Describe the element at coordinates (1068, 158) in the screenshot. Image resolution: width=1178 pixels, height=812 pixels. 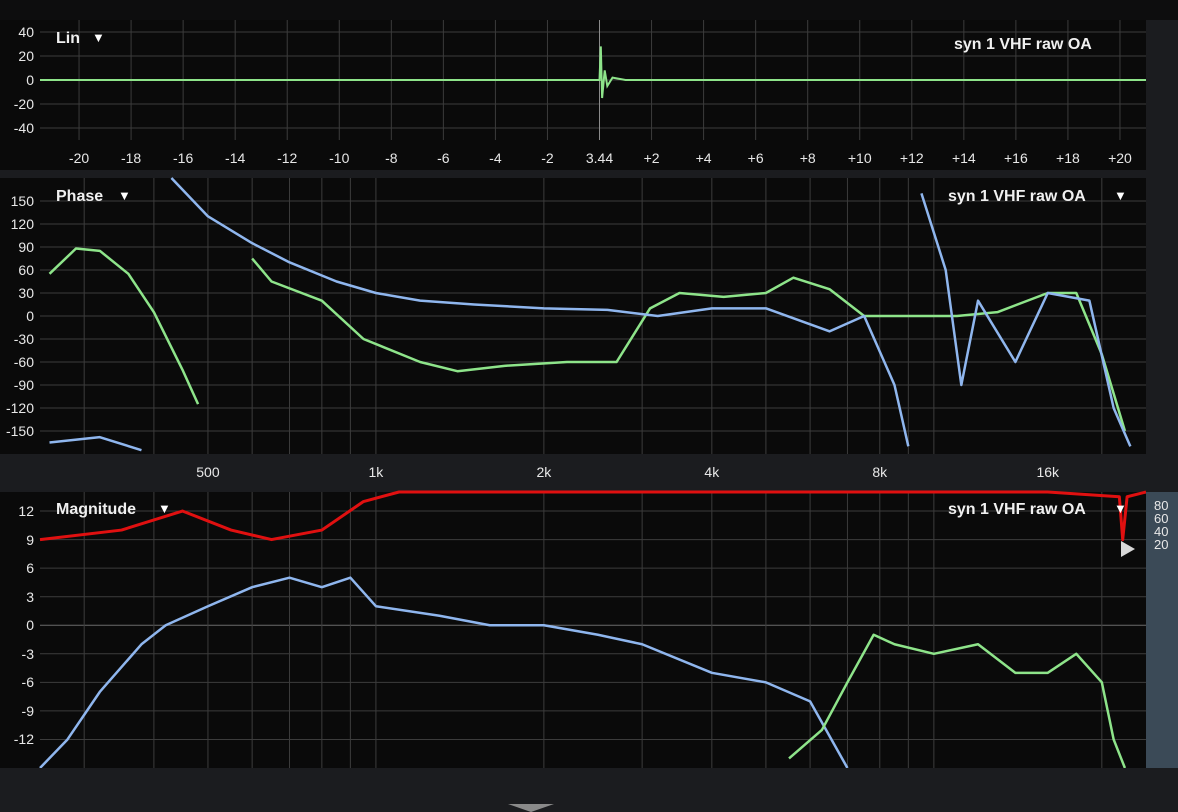
I see `lin-x-tick: +18` at that location.